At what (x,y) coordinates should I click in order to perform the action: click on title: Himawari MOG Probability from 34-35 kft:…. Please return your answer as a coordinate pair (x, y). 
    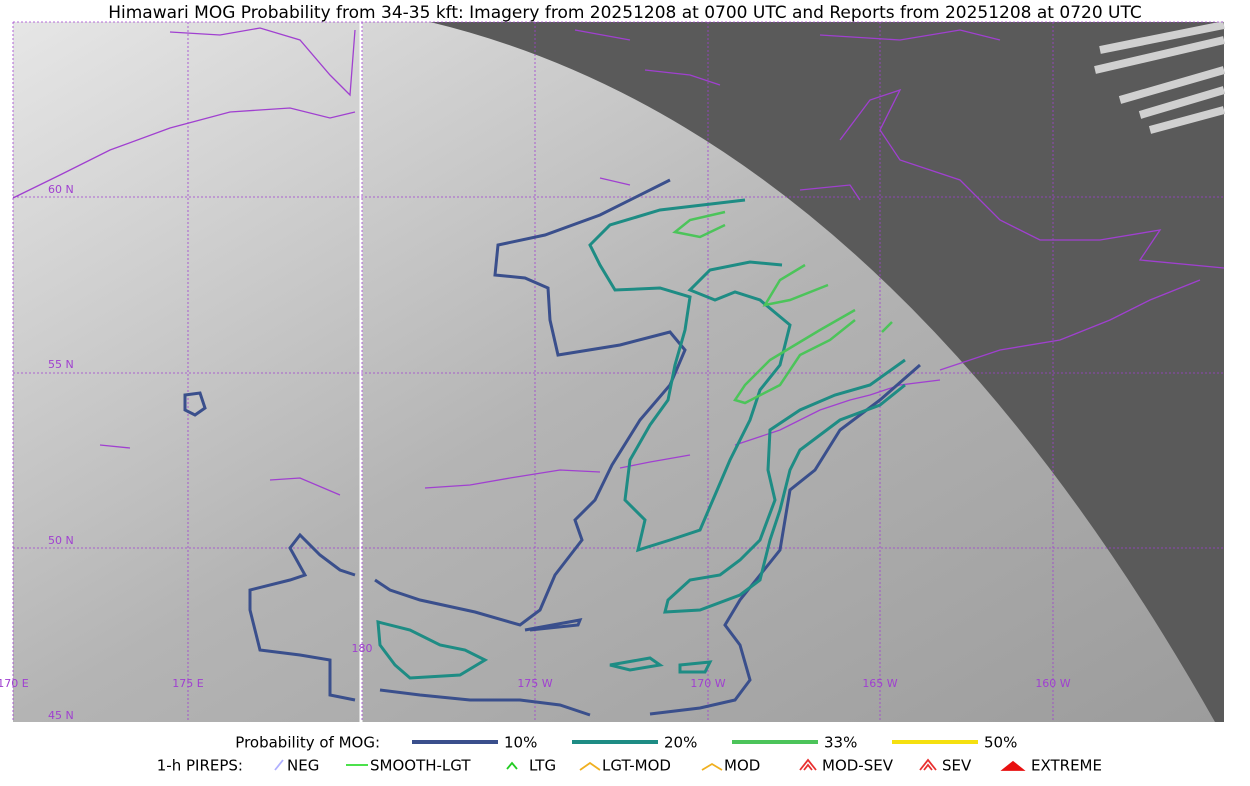
    Looking at the image, I should click on (625, 13).